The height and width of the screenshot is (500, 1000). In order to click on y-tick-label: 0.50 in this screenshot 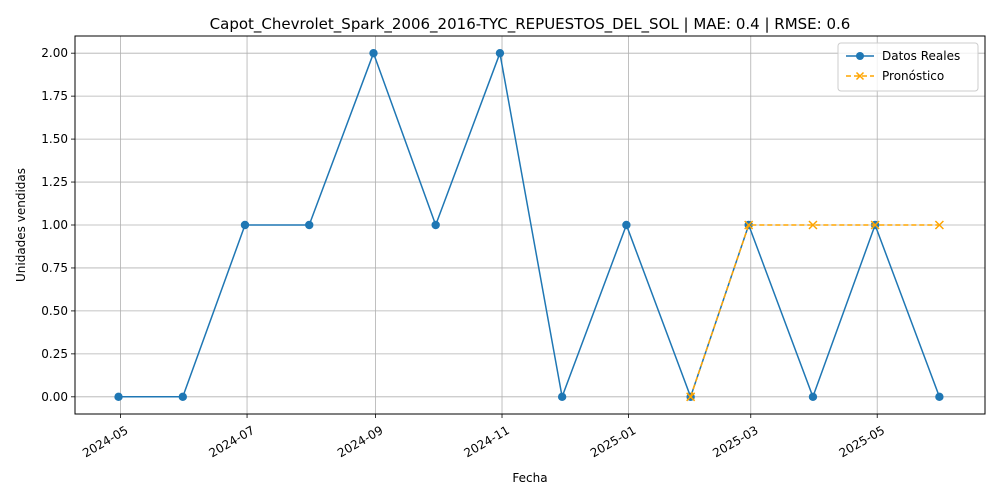, I will do `click(54, 311)`.